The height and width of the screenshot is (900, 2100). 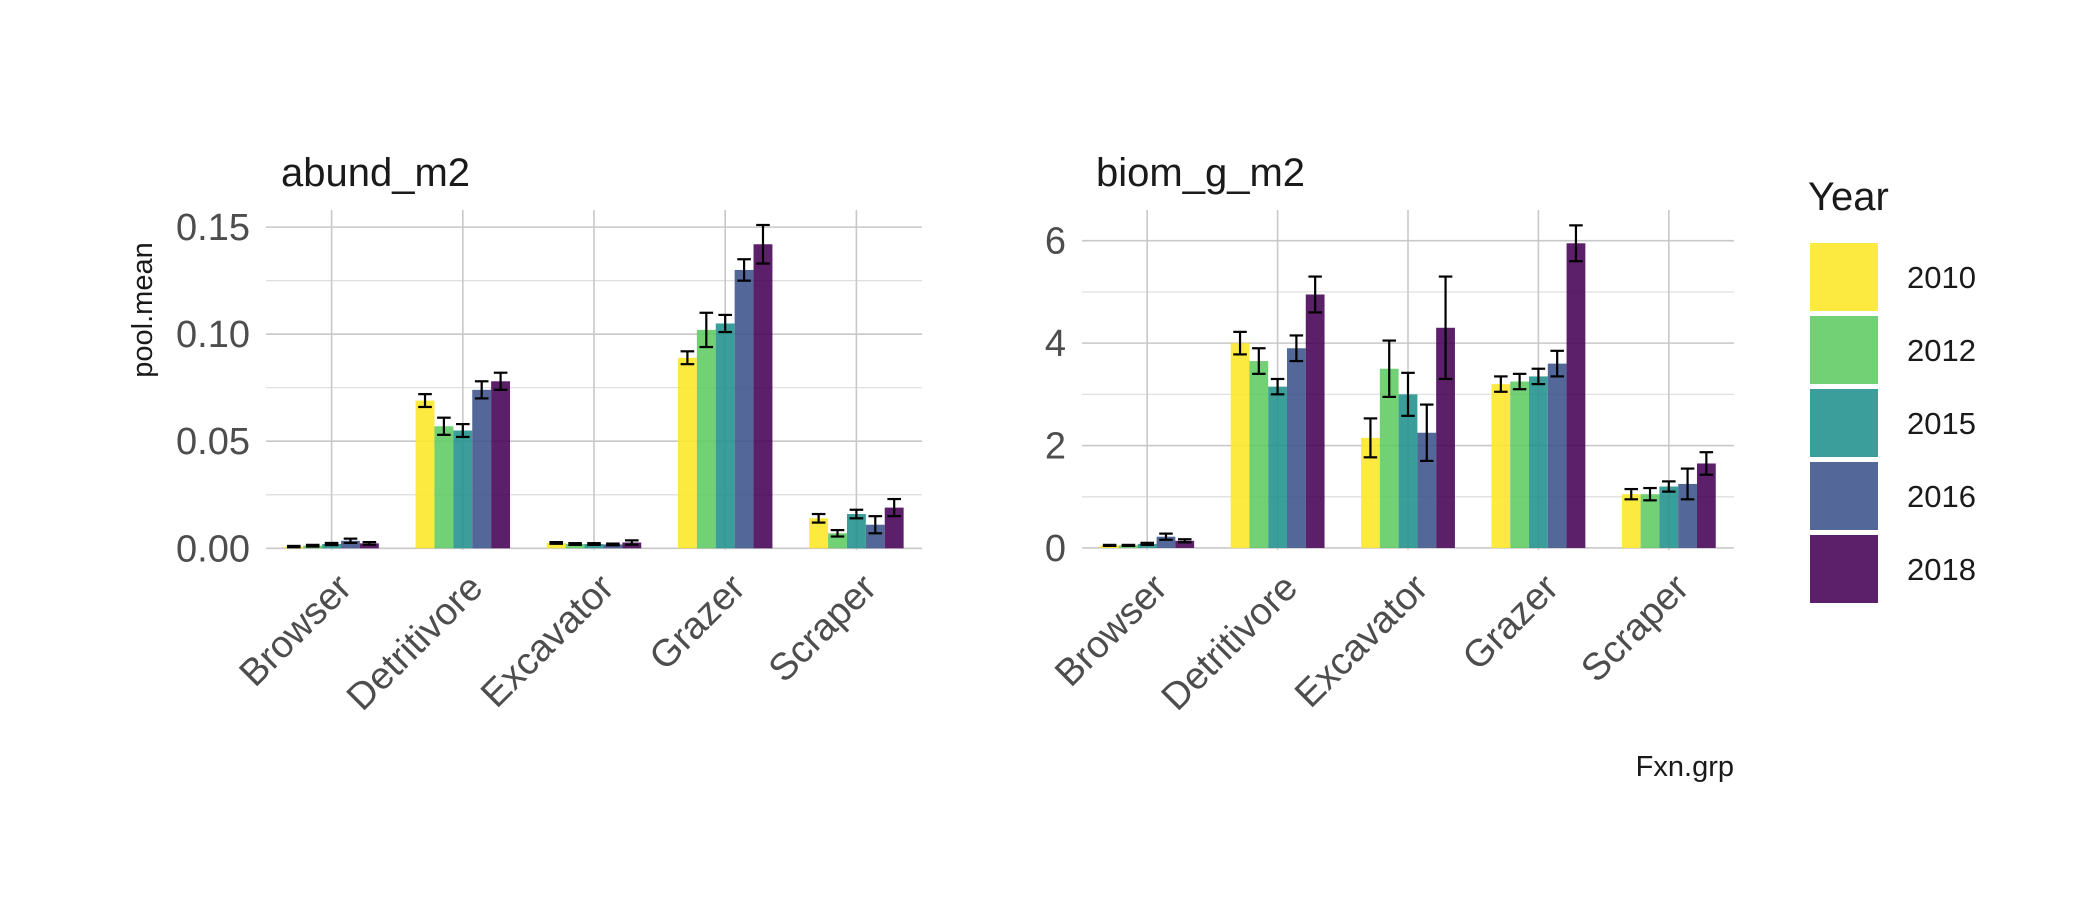 I want to click on bar-grazer-2012, so click(x=706, y=439).